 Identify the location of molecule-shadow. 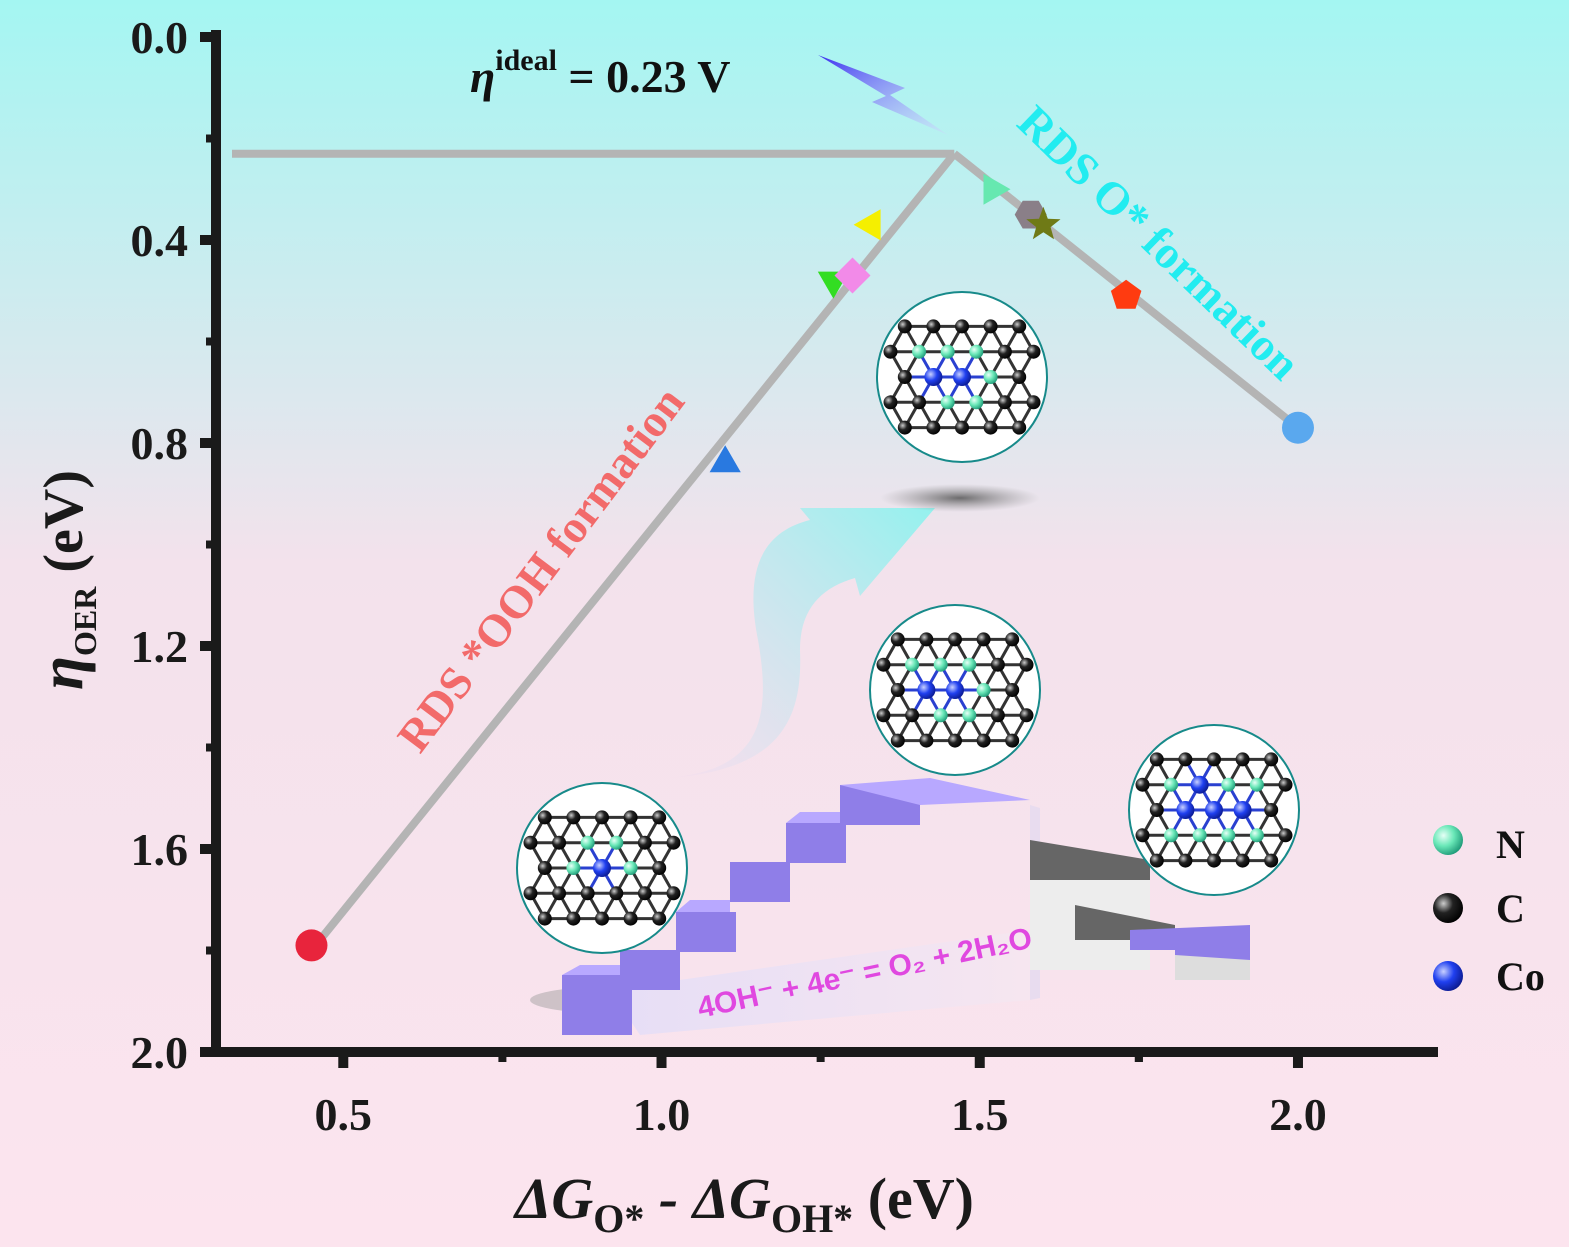
(960, 498).